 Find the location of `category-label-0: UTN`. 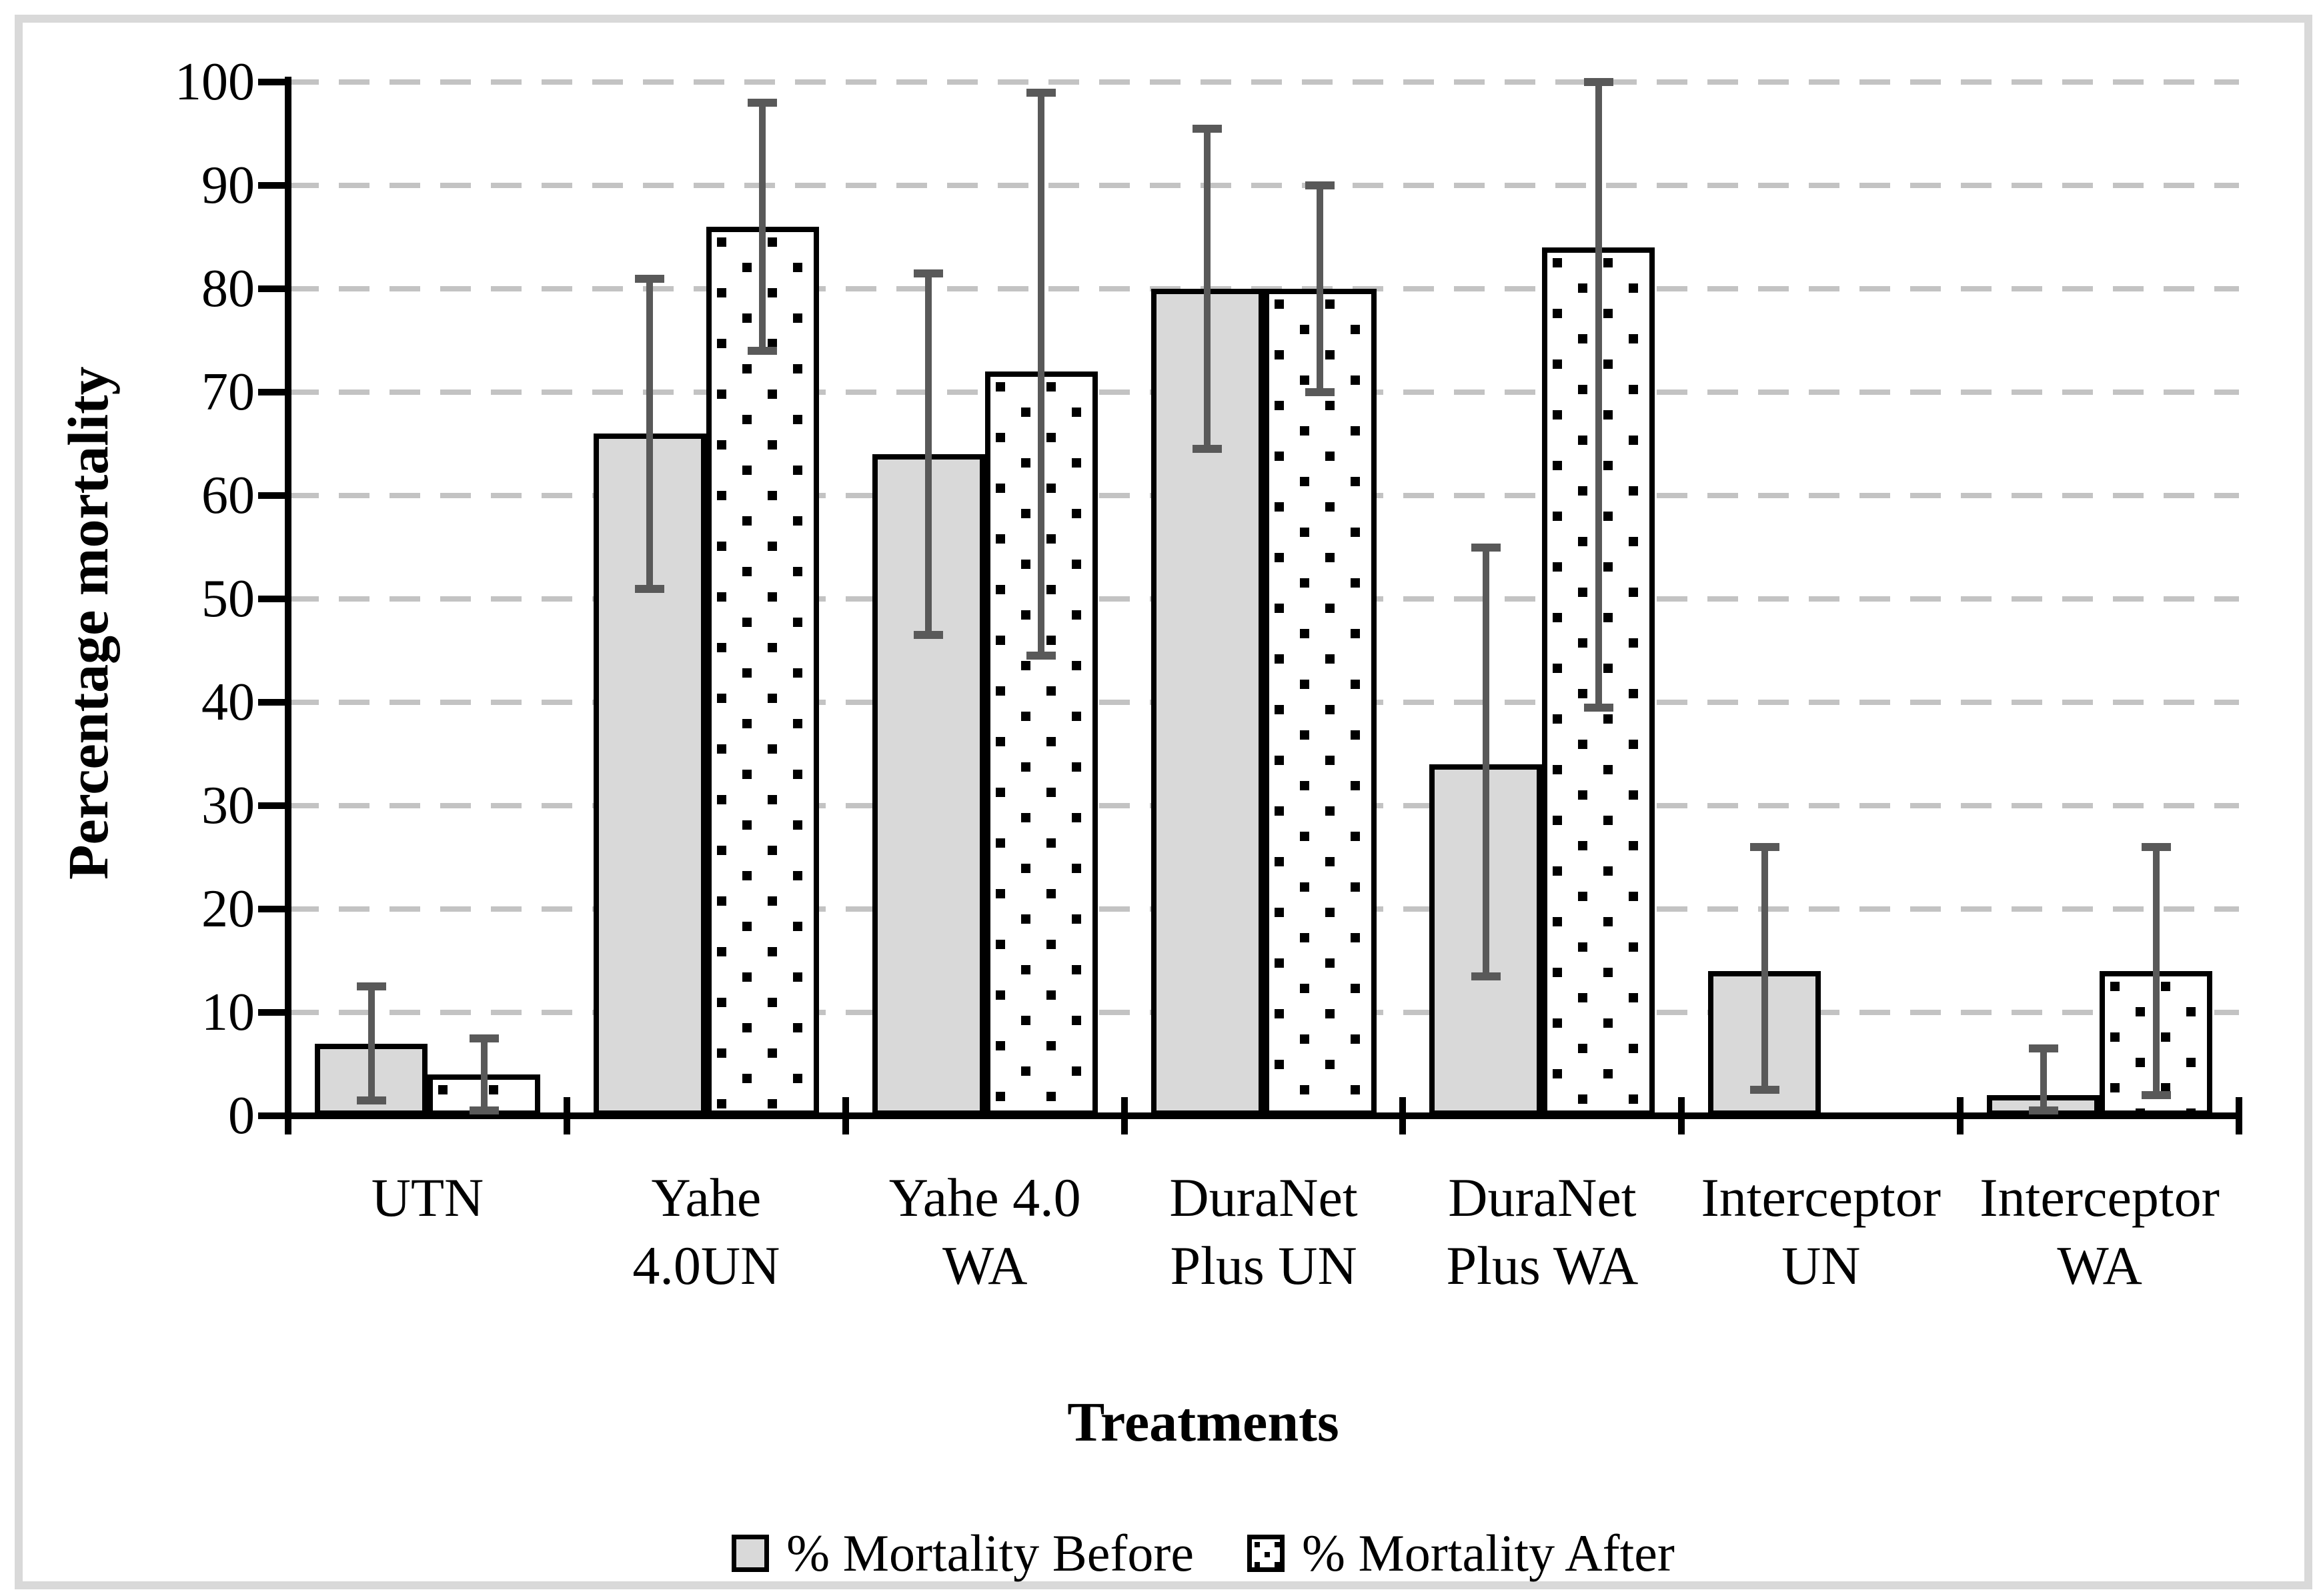

category-label-0: UTN is located at coordinates (427, 1197).